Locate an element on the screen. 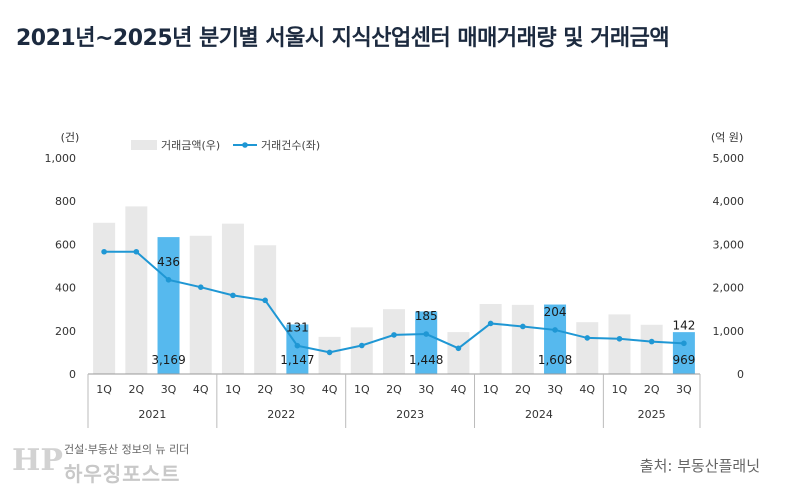 This screenshot has width=800, height=496. legend-bar-swatch is located at coordinates (144, 145).